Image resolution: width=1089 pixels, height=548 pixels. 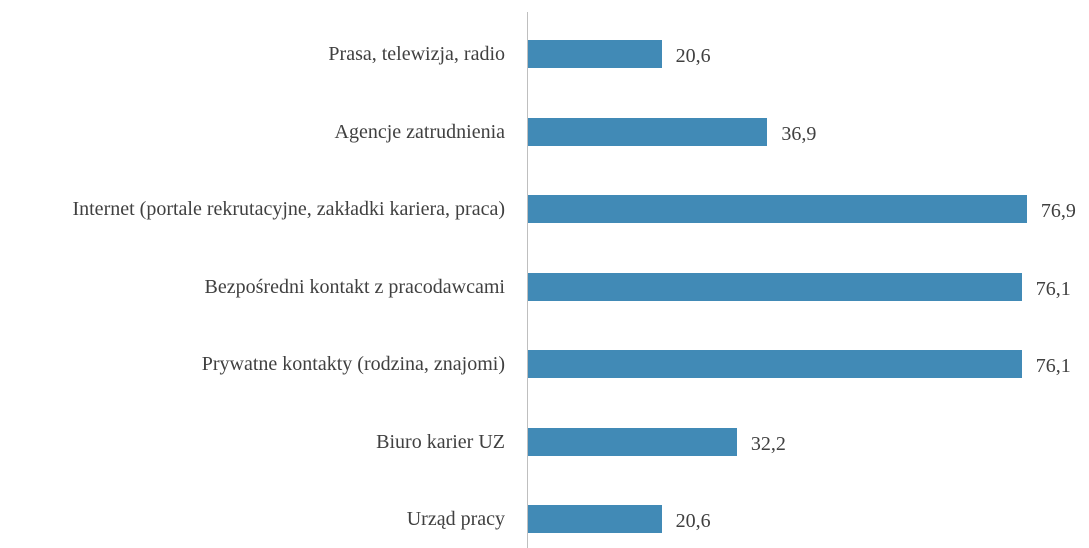 I want to click on category-label: Prywatne kontakty (rodzina, znajomi), so click(x=353, y=364).